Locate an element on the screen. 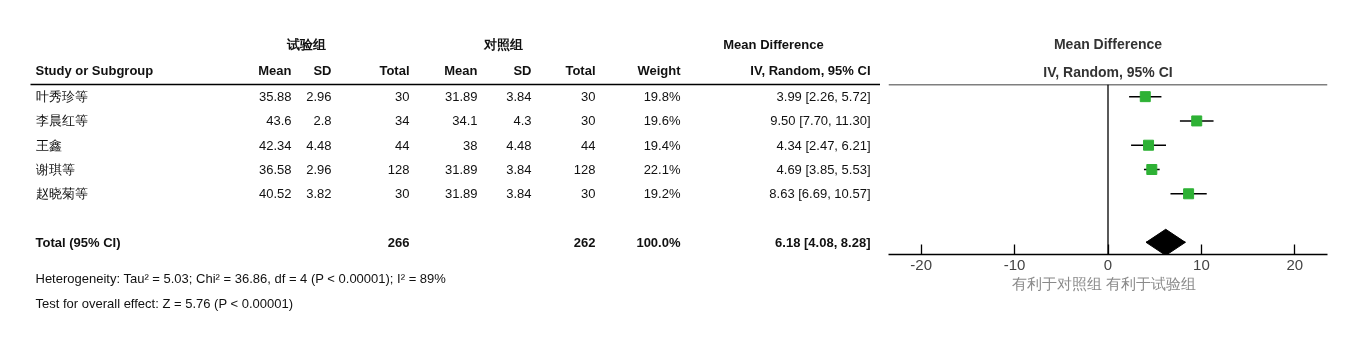  text: 40.52 is located at coordinates (275, 194).